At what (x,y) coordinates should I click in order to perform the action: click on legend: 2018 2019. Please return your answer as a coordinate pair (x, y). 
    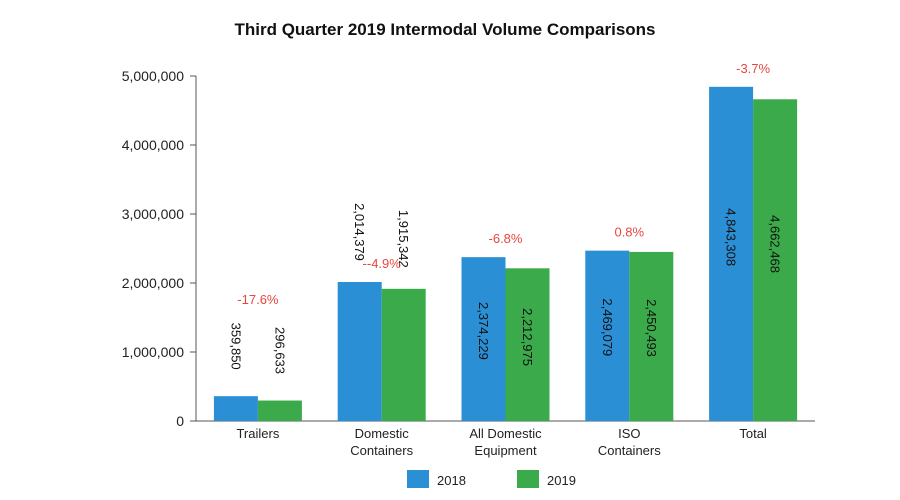
    Looking at the image, I should click on (491, 479).